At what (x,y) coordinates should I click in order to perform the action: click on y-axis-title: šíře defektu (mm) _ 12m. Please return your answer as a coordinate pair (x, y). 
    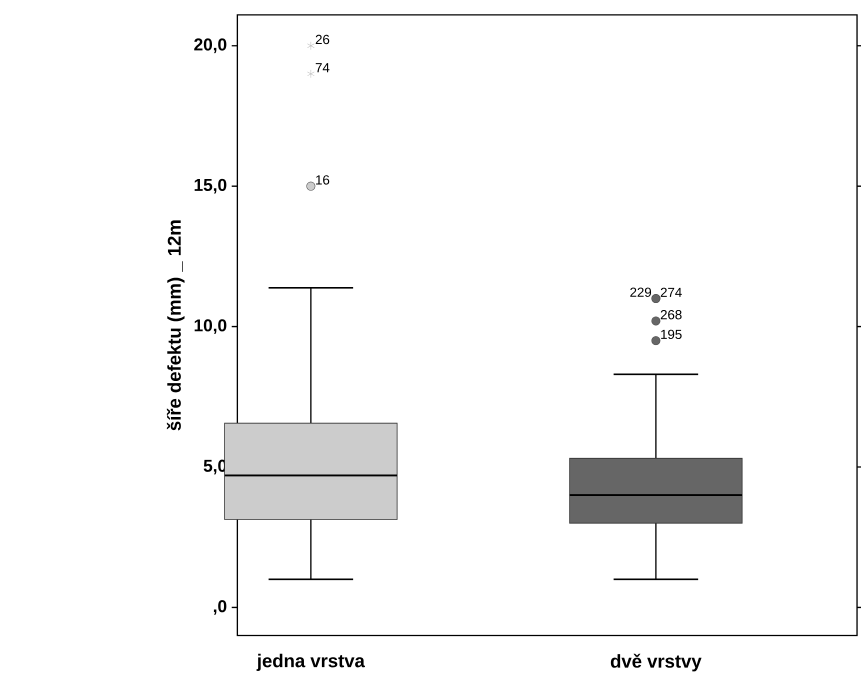
    Looking at the image, I should click on (175, 325).